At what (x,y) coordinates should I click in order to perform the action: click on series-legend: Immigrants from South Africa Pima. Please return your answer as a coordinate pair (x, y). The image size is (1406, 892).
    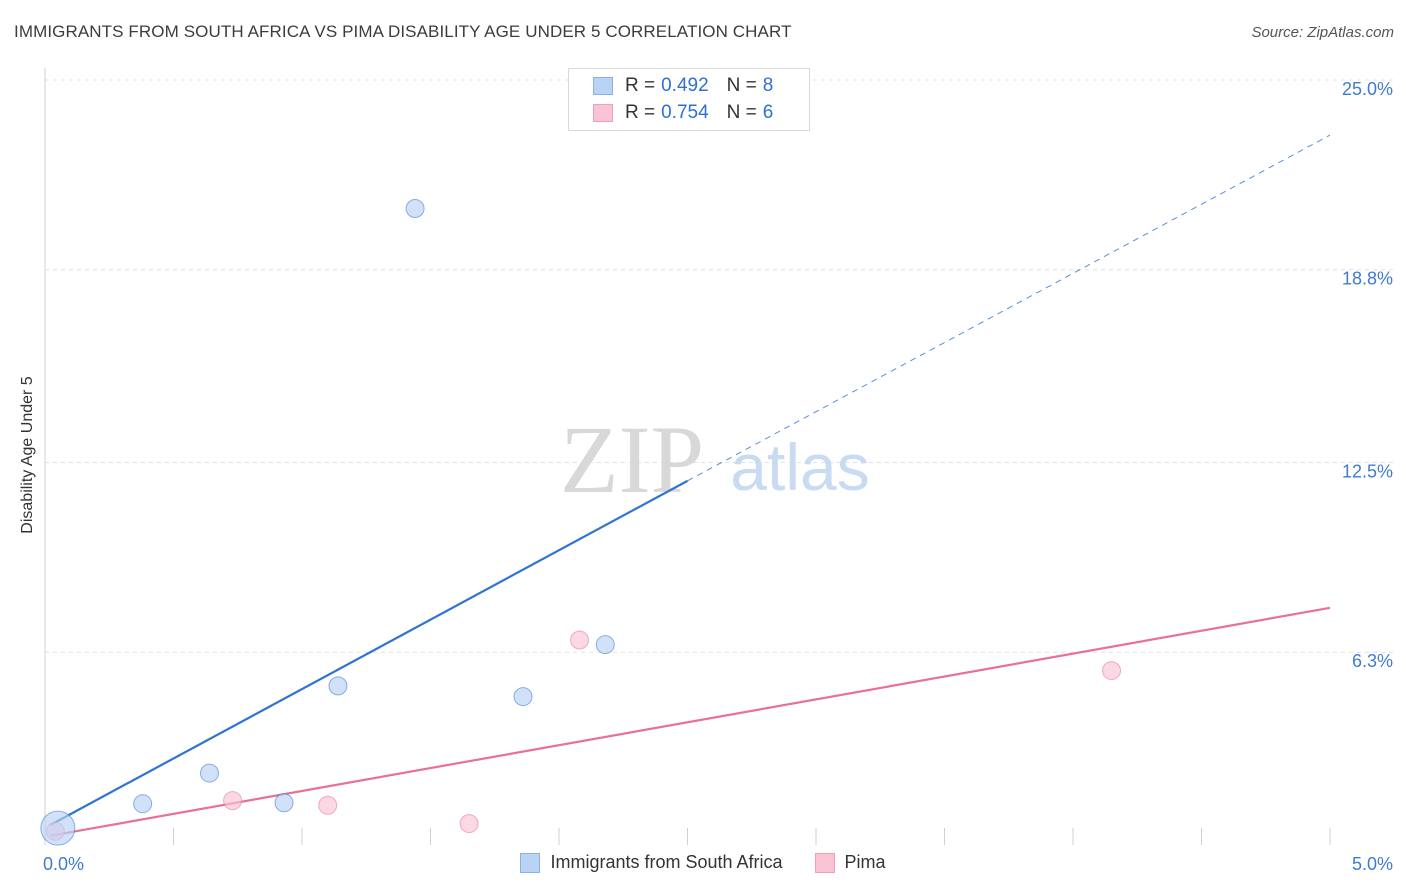
    Looking at the image, I should click on (703, 862).